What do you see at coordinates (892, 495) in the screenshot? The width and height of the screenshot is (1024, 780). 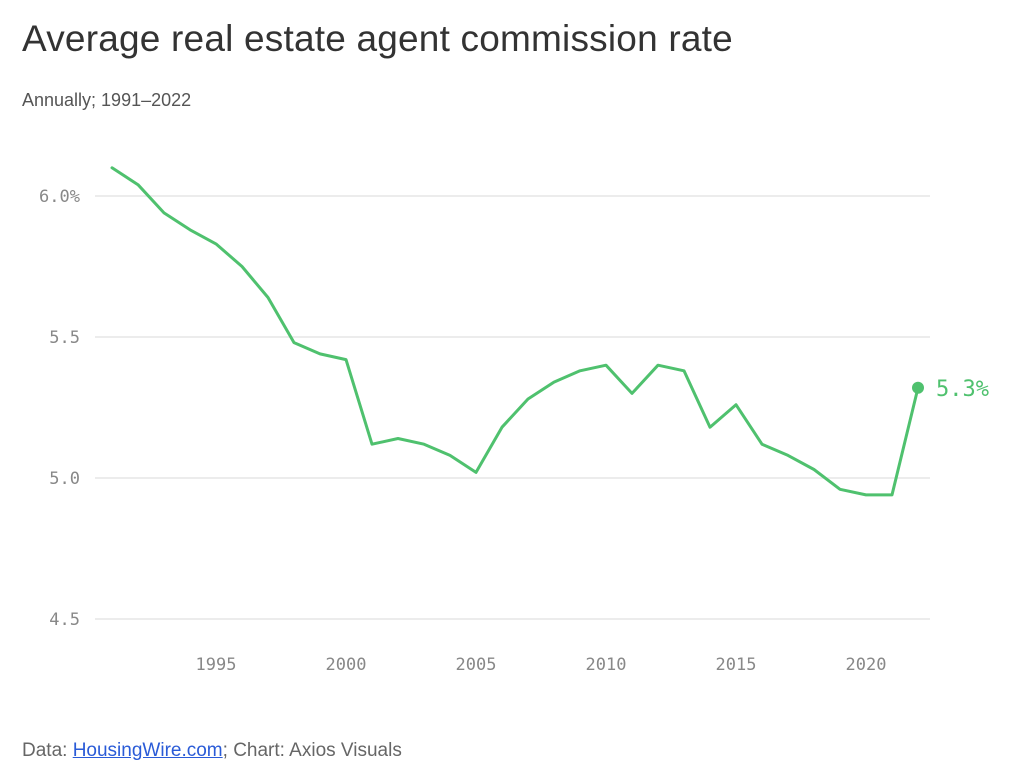 I see `data-point-2021` at bounding box center [892, 495].